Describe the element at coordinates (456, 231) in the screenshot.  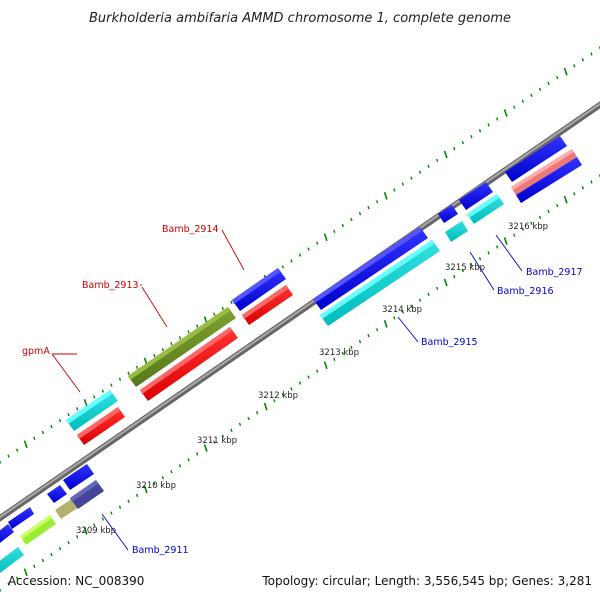
I see `gene-arrow-bamb-2916-cyan` at that location.